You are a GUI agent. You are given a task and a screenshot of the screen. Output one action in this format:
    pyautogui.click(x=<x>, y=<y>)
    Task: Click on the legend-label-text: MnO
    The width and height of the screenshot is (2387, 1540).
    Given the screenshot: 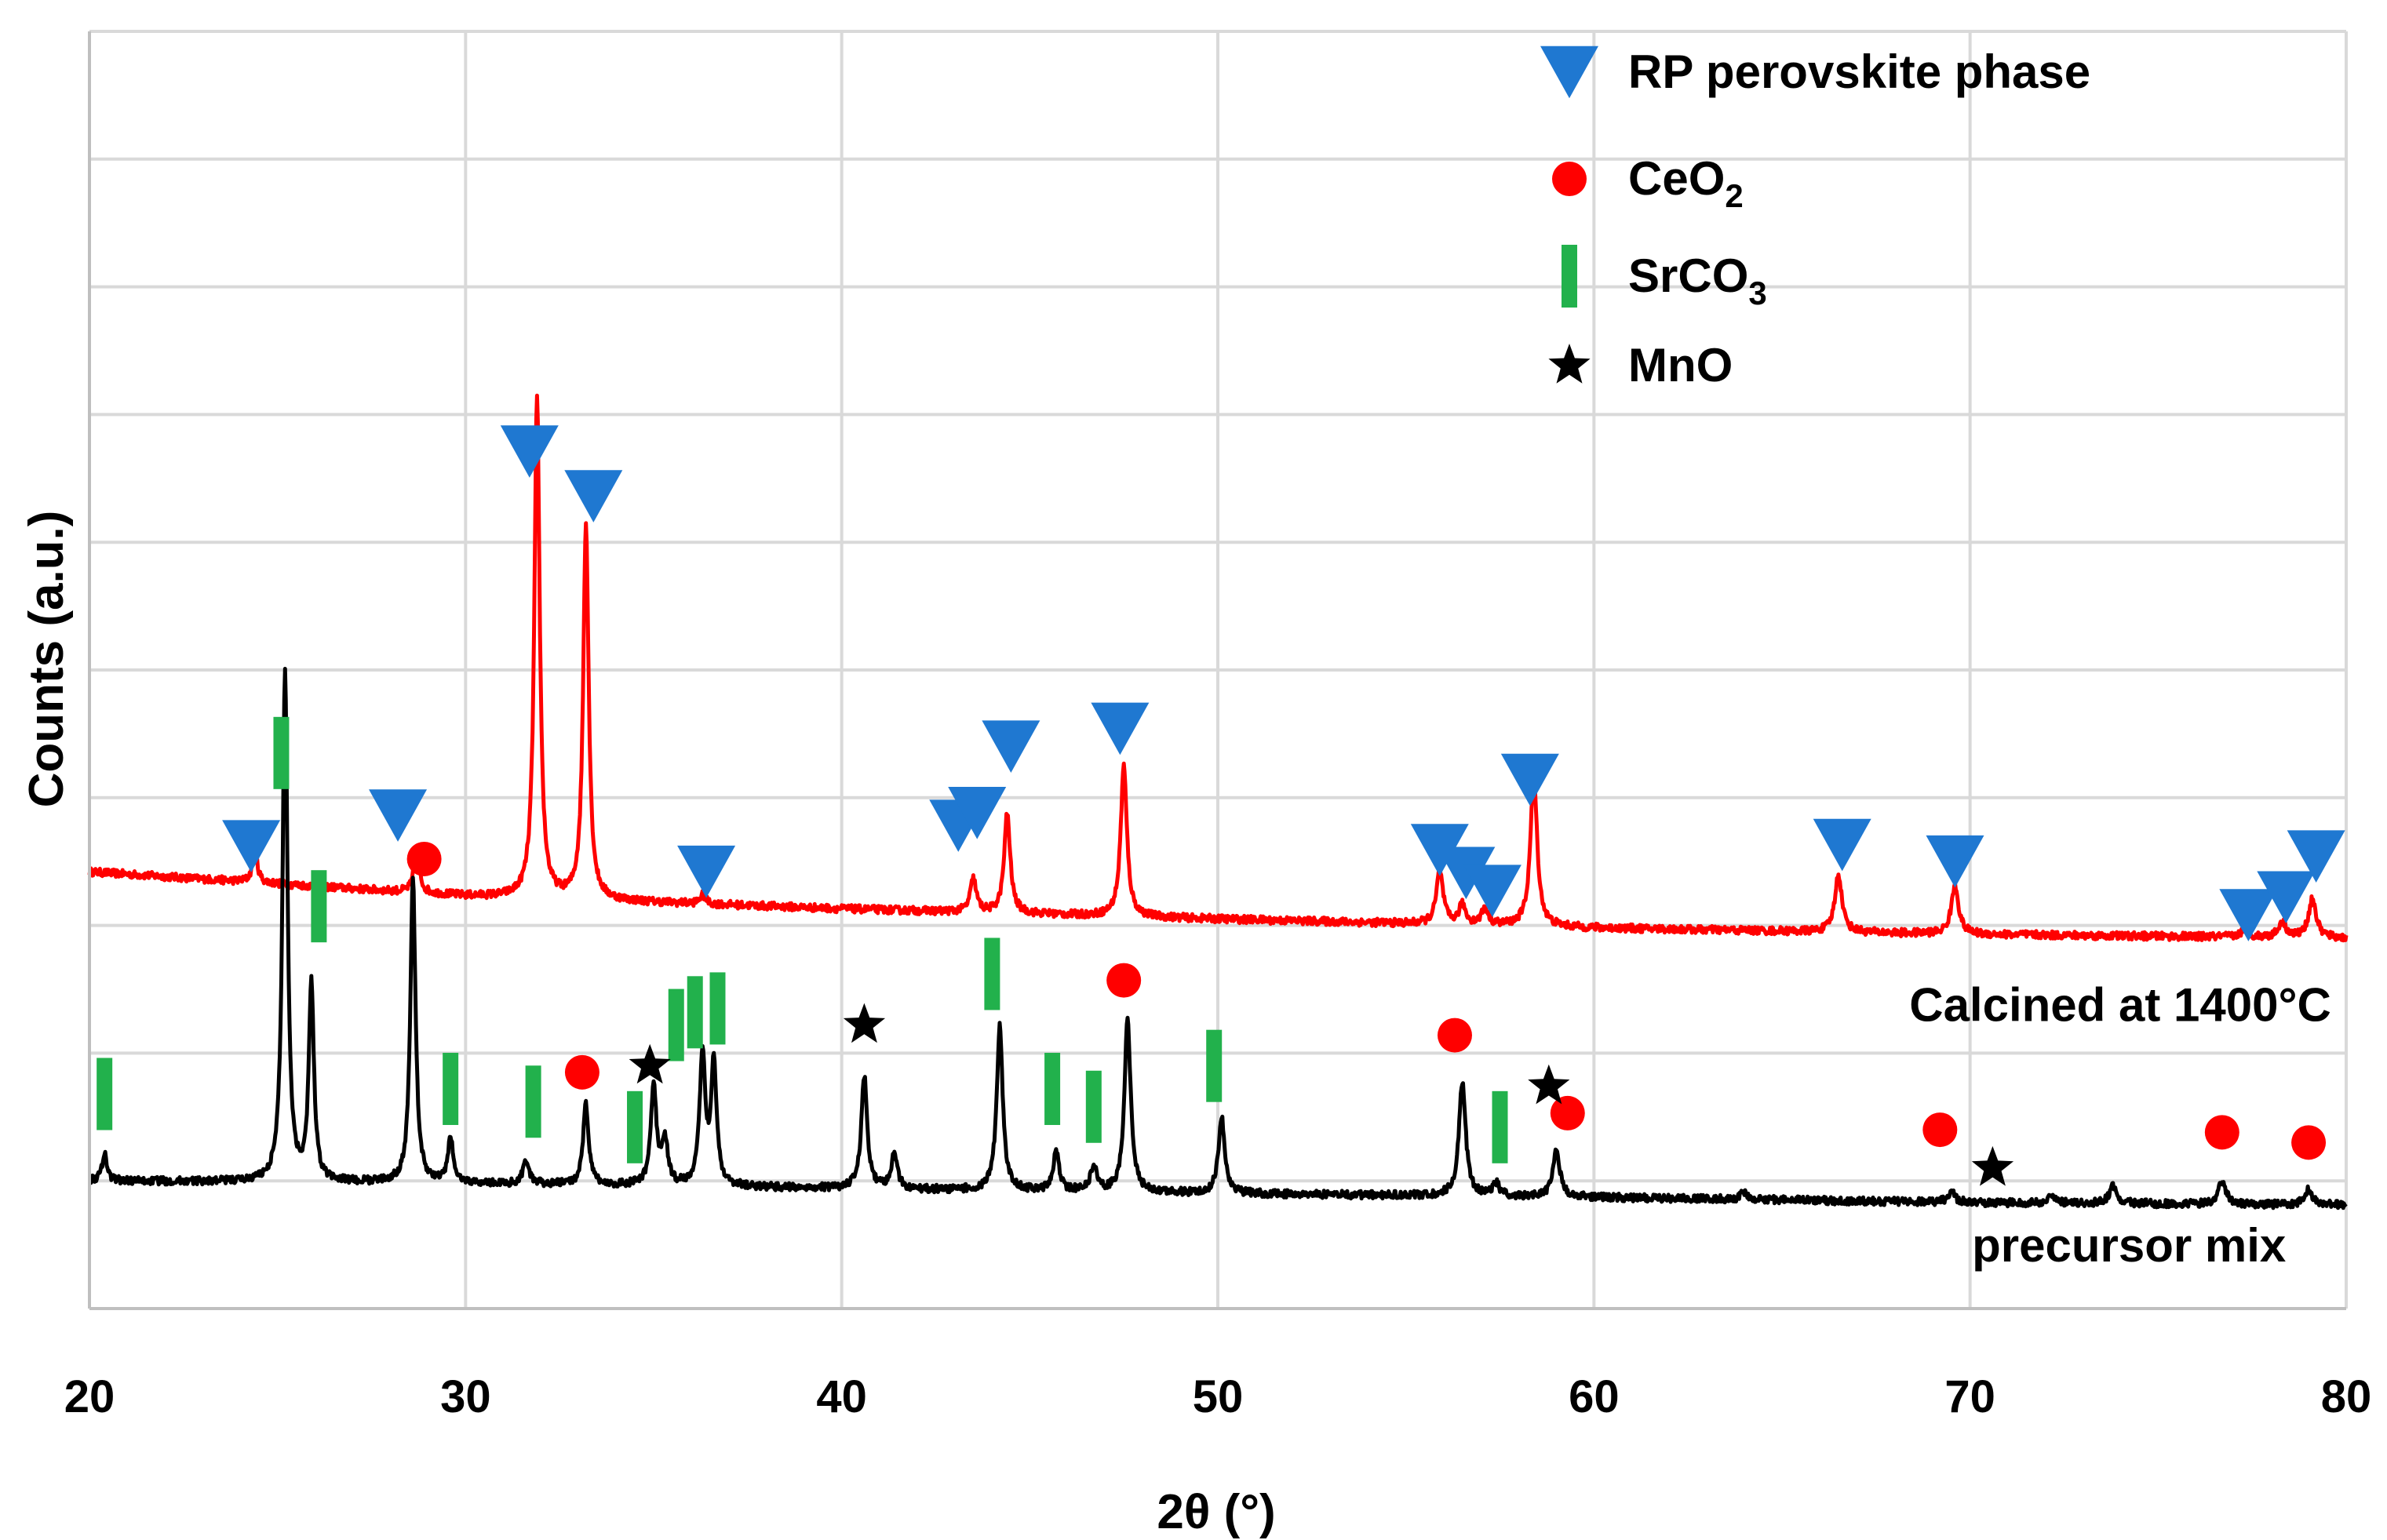 What is the action you would take?
    pyautogui.click(x=1680, y=365)
    